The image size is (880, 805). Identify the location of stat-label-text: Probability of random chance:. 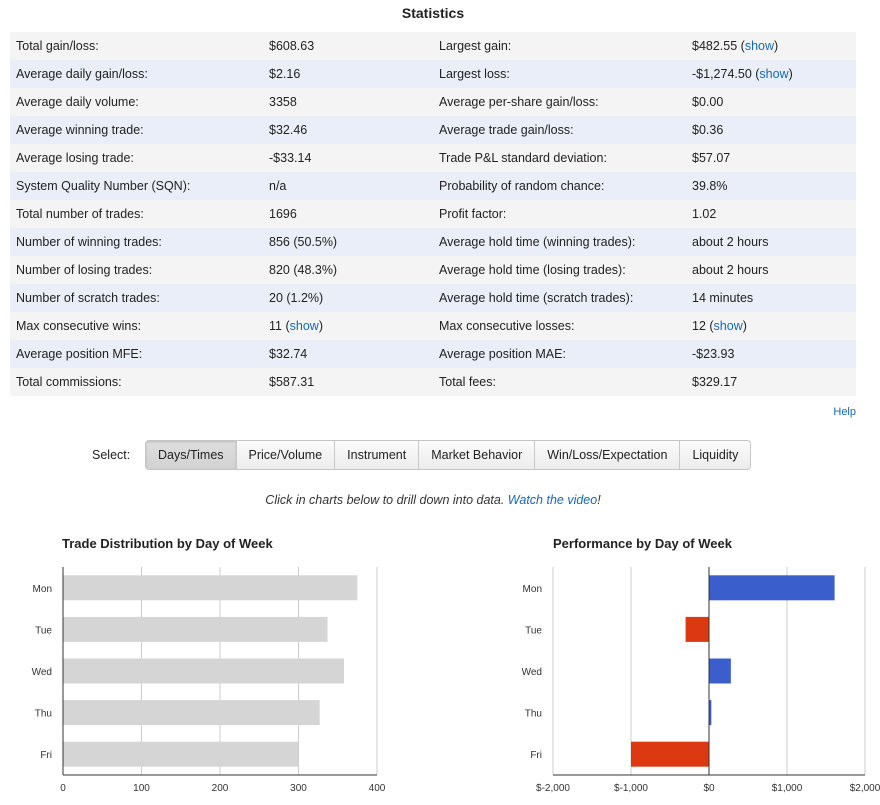
(522, 186).